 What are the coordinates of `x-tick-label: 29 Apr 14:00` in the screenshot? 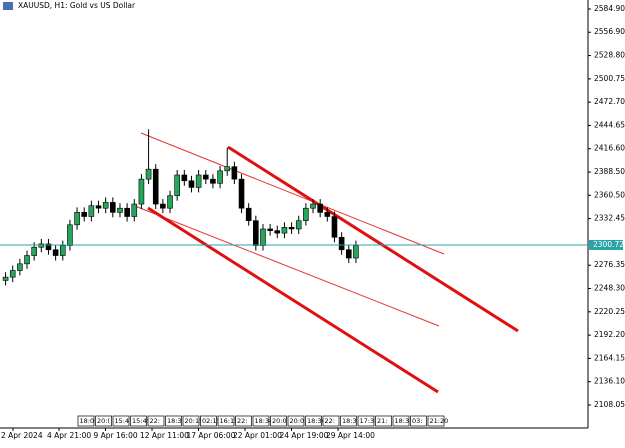 It's located at (350, 435).